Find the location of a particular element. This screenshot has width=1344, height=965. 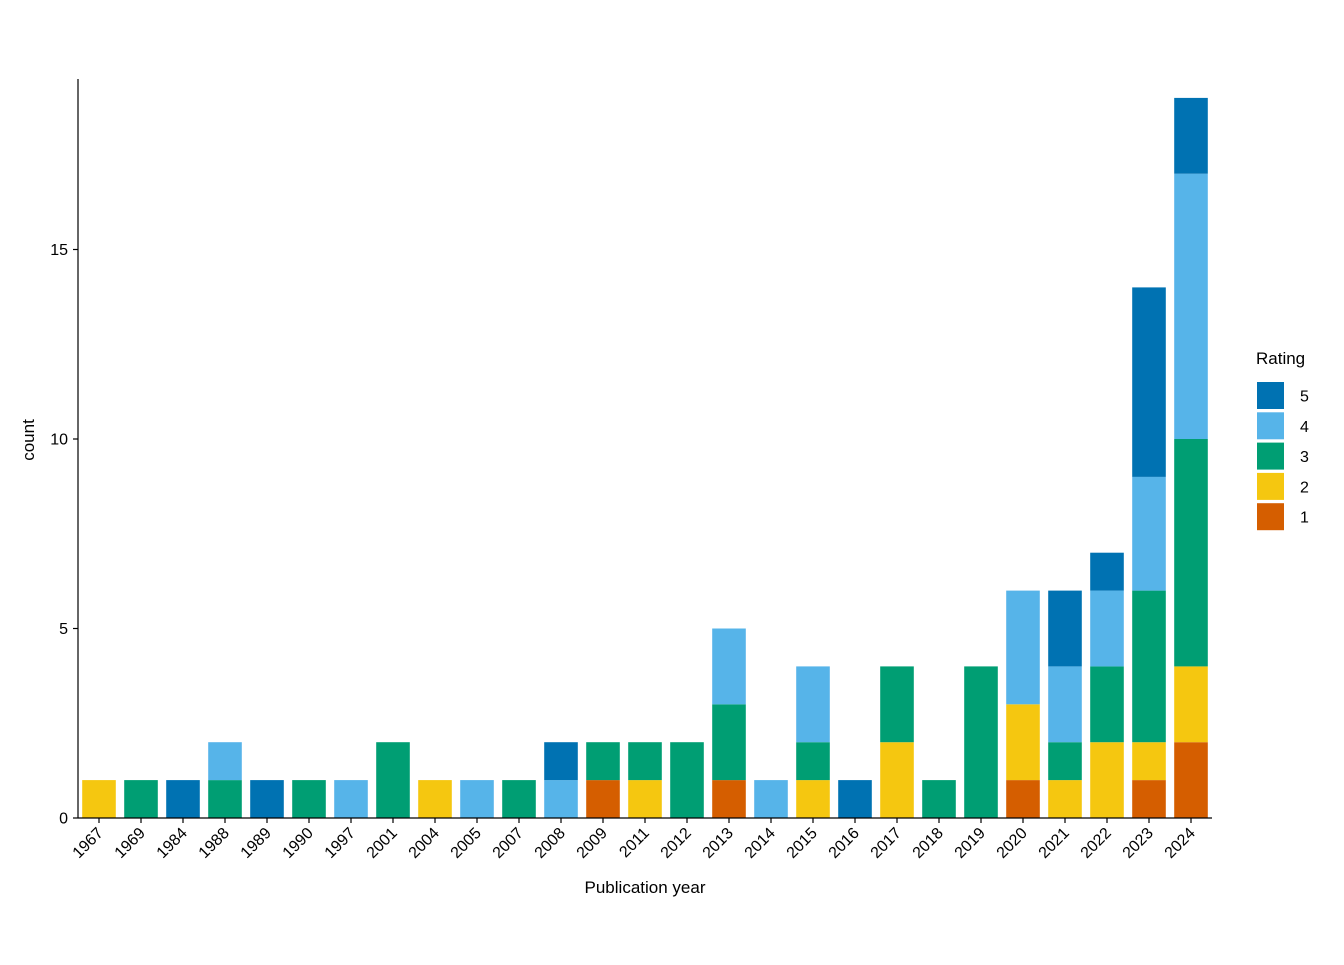

x-tick-label: 2017 is located at coordinates (886, 843).